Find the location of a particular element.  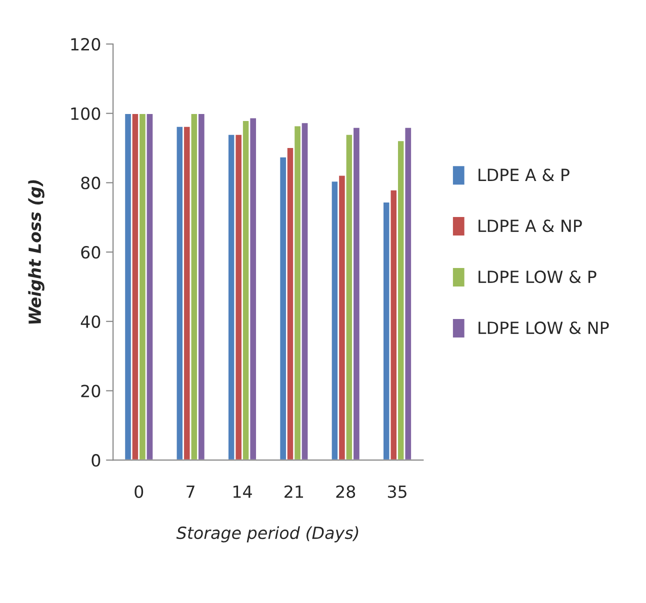

y-tick-label: 20 is located at coordinates (90, 391).